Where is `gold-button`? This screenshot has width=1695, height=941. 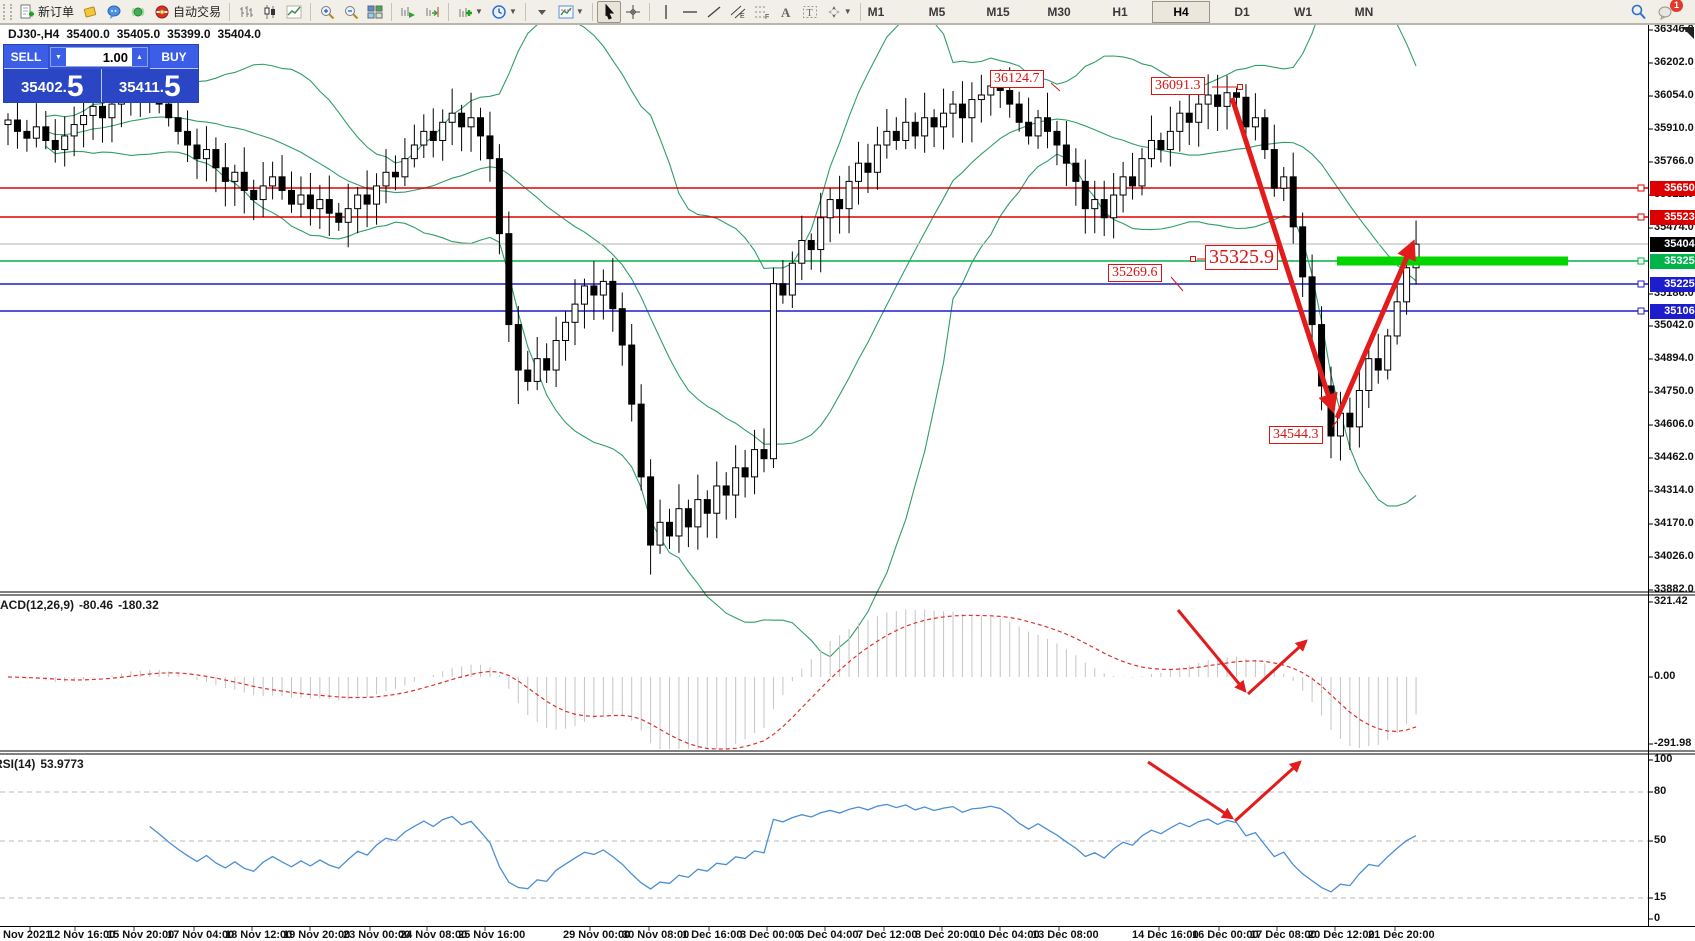 gold-button is located at coordinates (90, 12).